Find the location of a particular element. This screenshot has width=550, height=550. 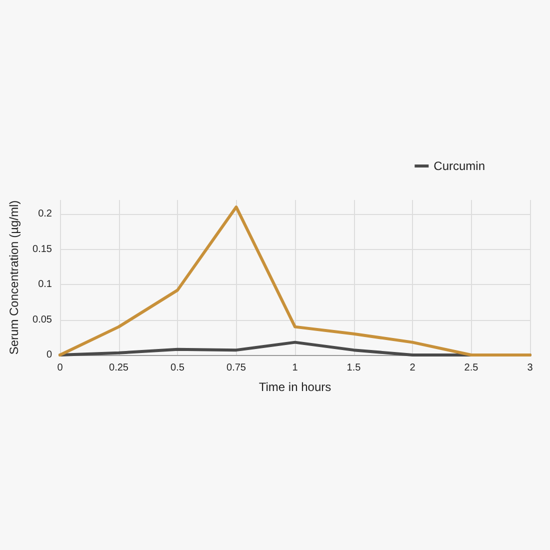

x-tick-label: 3 is located at coordinates (530, 368).